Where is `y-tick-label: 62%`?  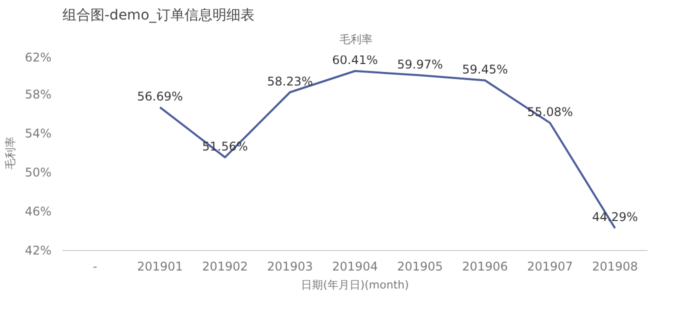 y-tick-label: 62% is located at coordinates (38, 57).